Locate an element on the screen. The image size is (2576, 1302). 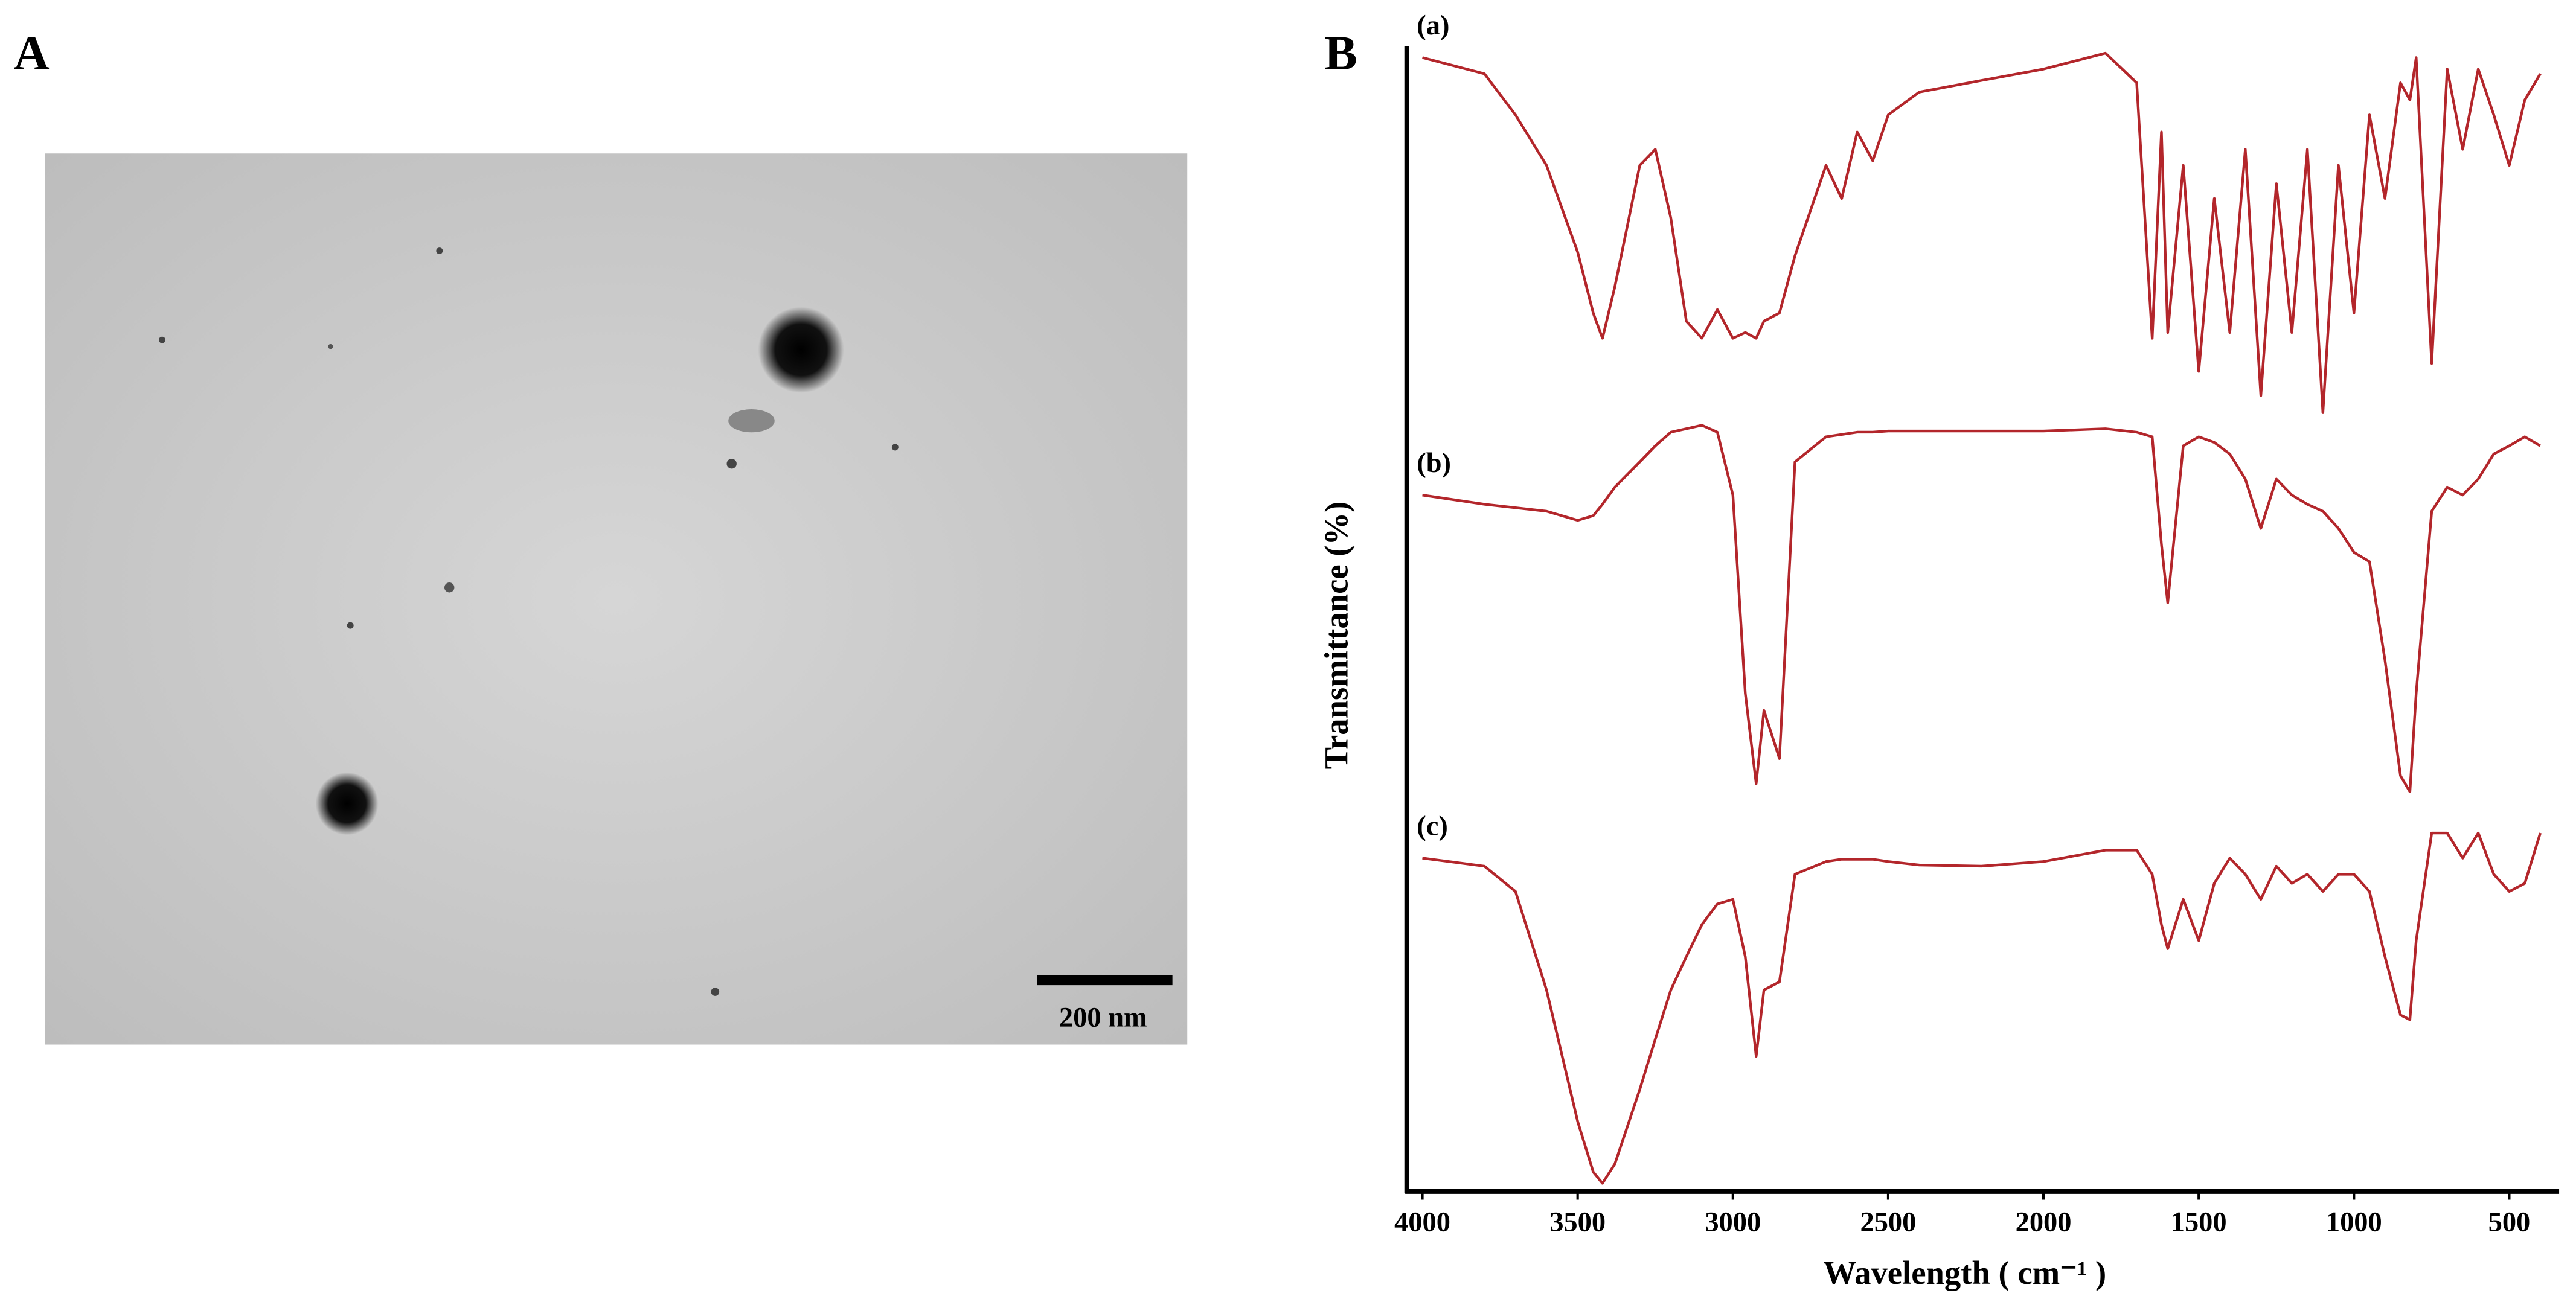
x-tick-label: 2500 is located at coordinates (1888, 1222).